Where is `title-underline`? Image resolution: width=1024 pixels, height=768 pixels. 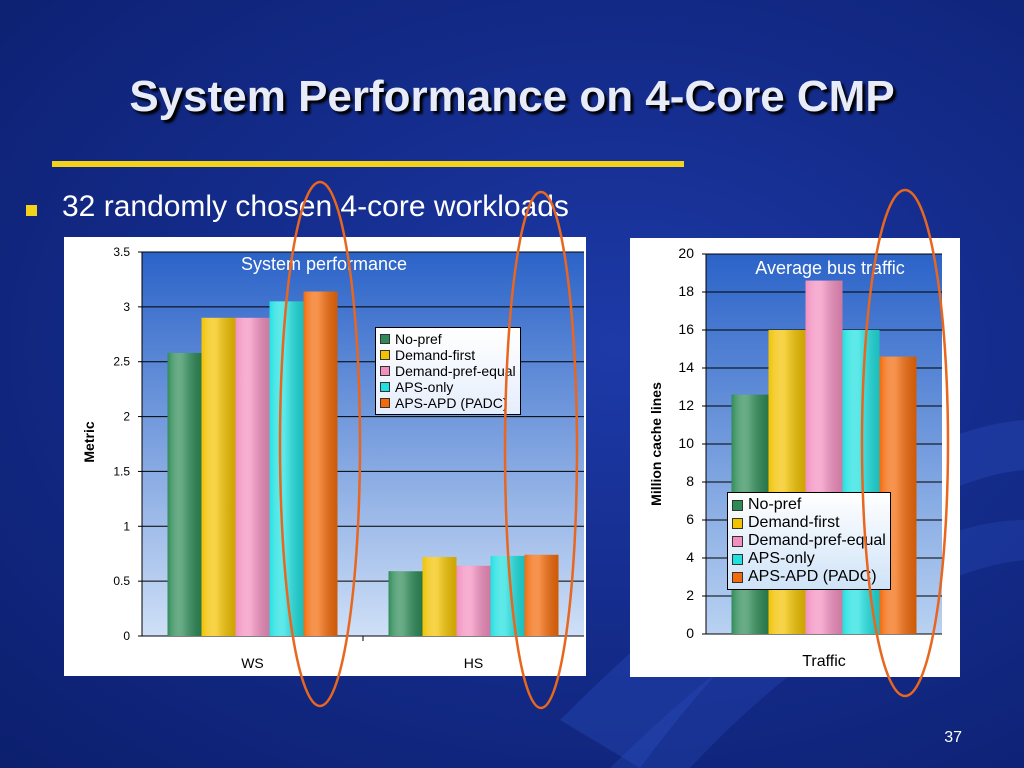 title-underline is located at coordinates (368, 164).